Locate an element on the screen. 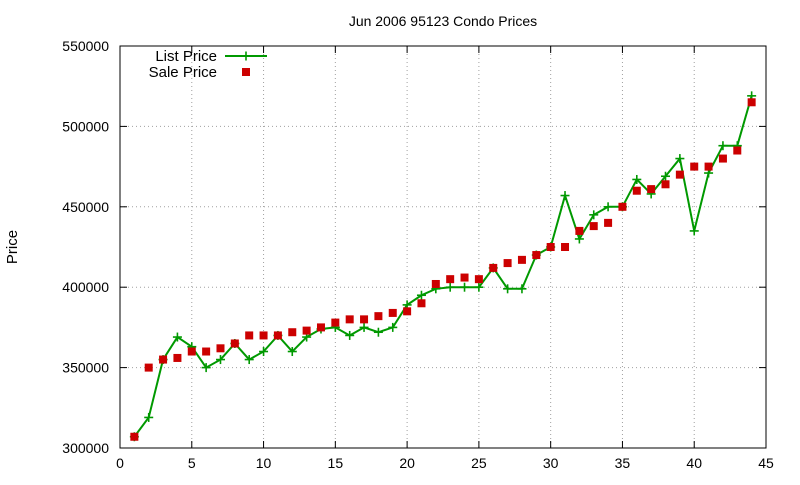 The width and height of the screenshot is (800, 485). chart-title: Jun 2006 95123 Condo Prices is located at coordinates (443, 21).